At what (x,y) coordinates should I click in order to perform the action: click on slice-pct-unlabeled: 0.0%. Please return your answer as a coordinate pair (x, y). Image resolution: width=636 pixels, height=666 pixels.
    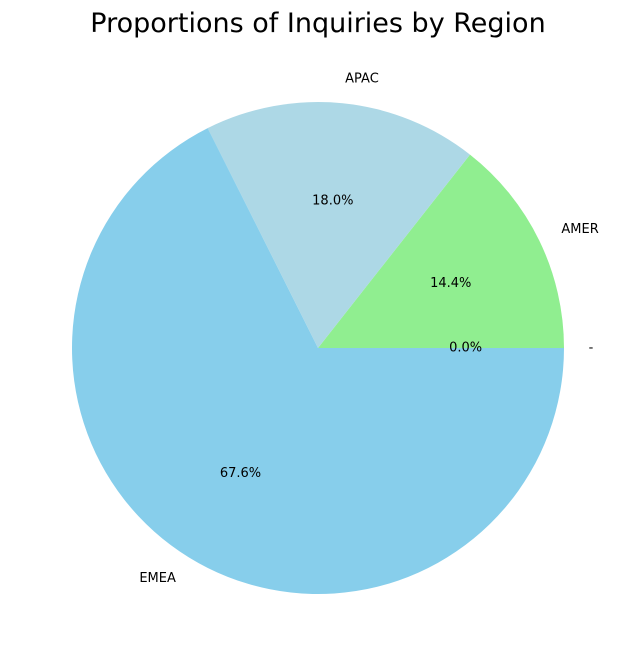
    Looking at the image, I should click on (465, 348).